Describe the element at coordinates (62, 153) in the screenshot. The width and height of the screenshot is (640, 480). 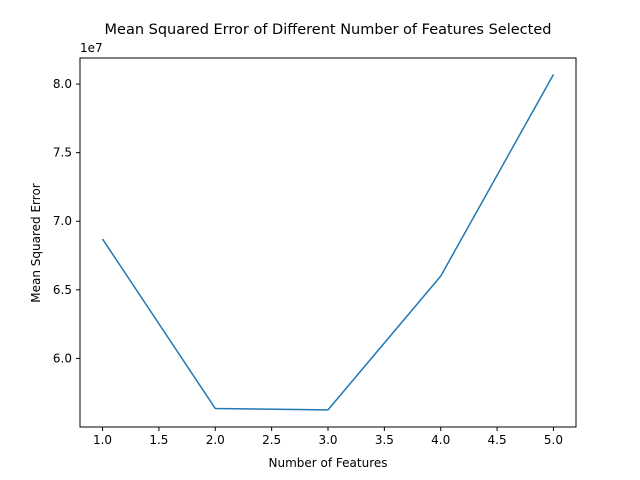
I see `y-tick-label: 7.5` at that location.